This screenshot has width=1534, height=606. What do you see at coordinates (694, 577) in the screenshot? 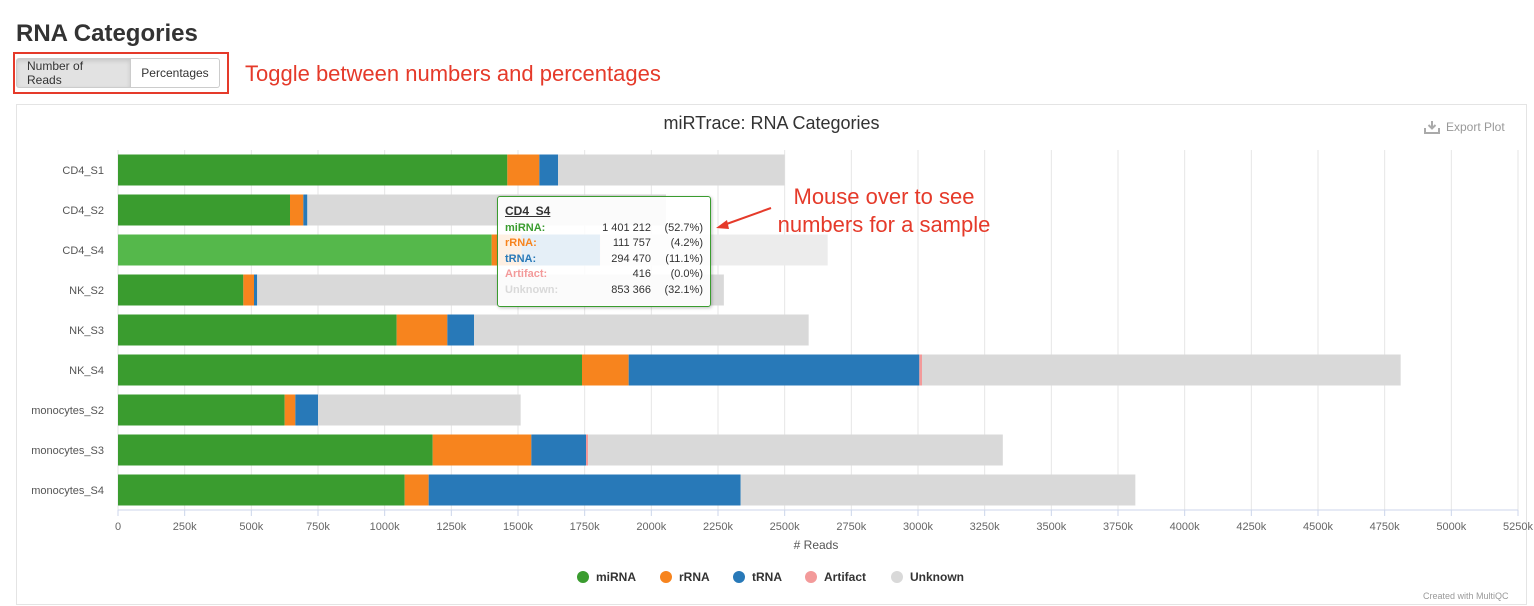
I see `legend-label-rrna: rRNA` at bounding box center [694, 577].